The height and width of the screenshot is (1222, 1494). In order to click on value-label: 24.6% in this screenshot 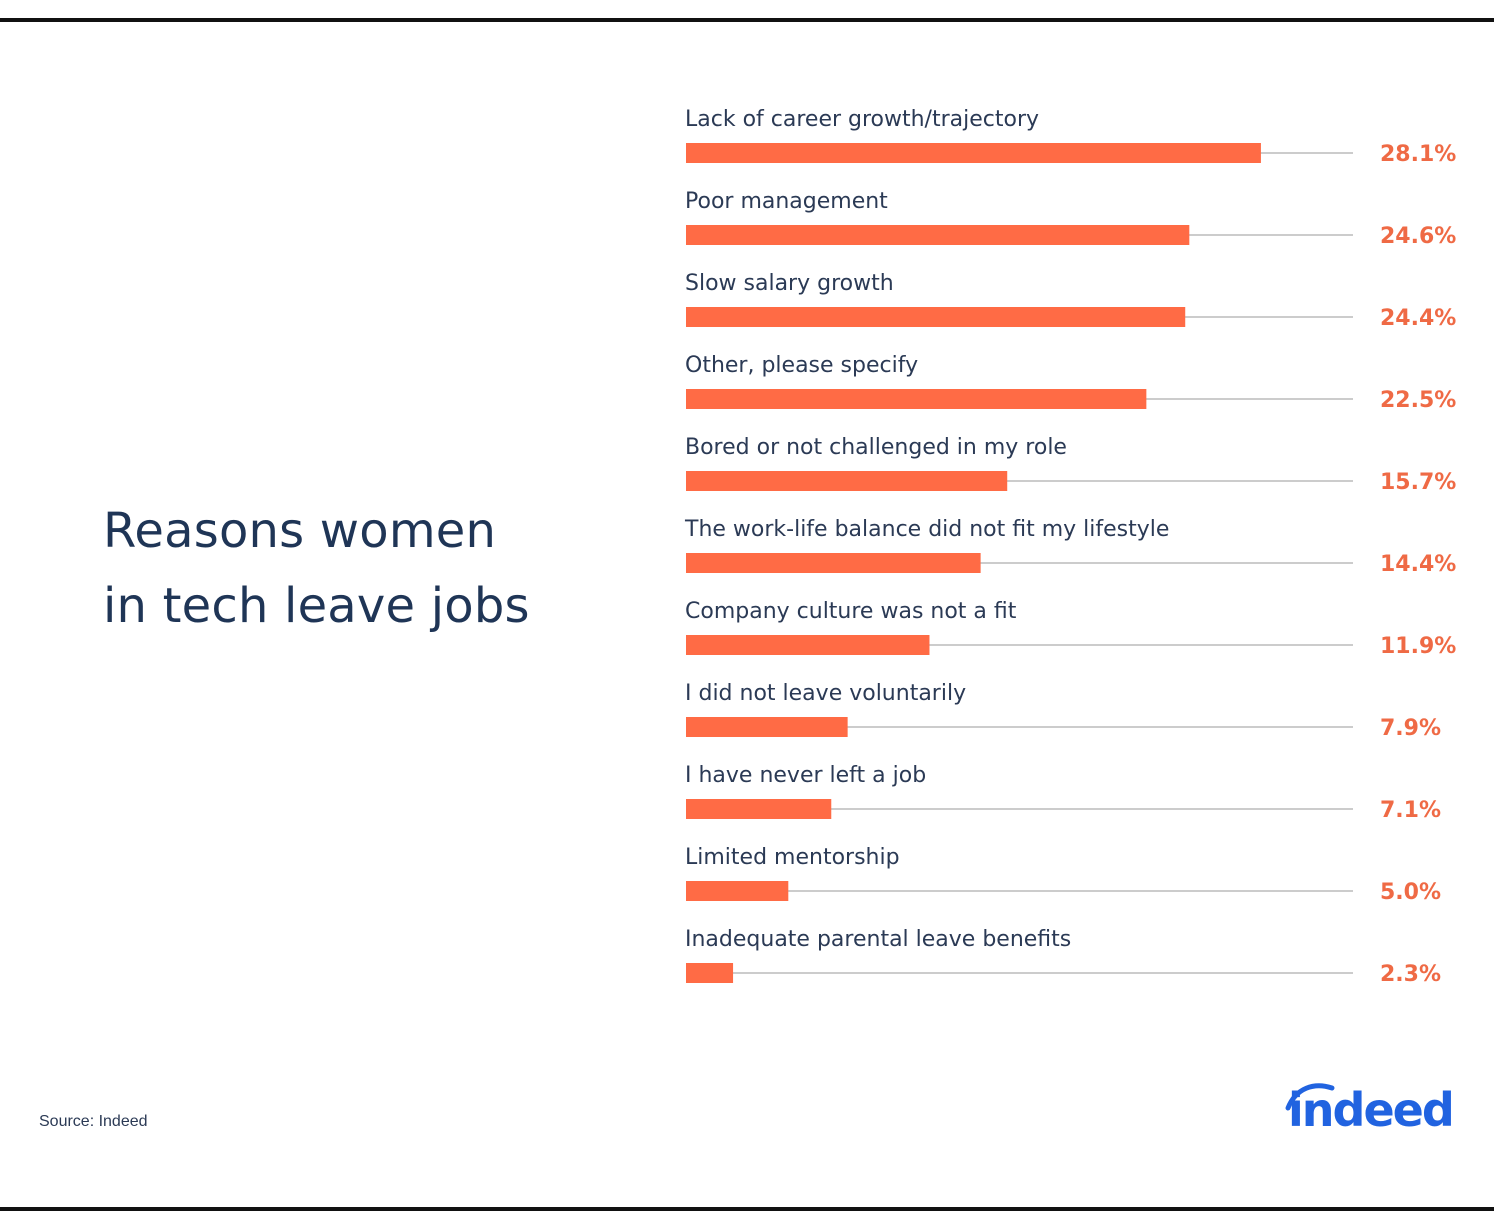, I will do `click(1418, 236)`.